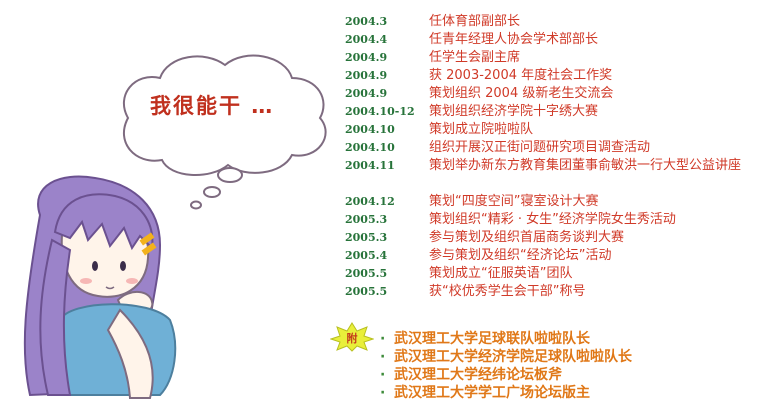 The image size is (760, 420). What do you see at coordinates (475, 21) in the screenshot?
I see `timeline-event: 任体育部副部长` at bounding box center [475, 21].